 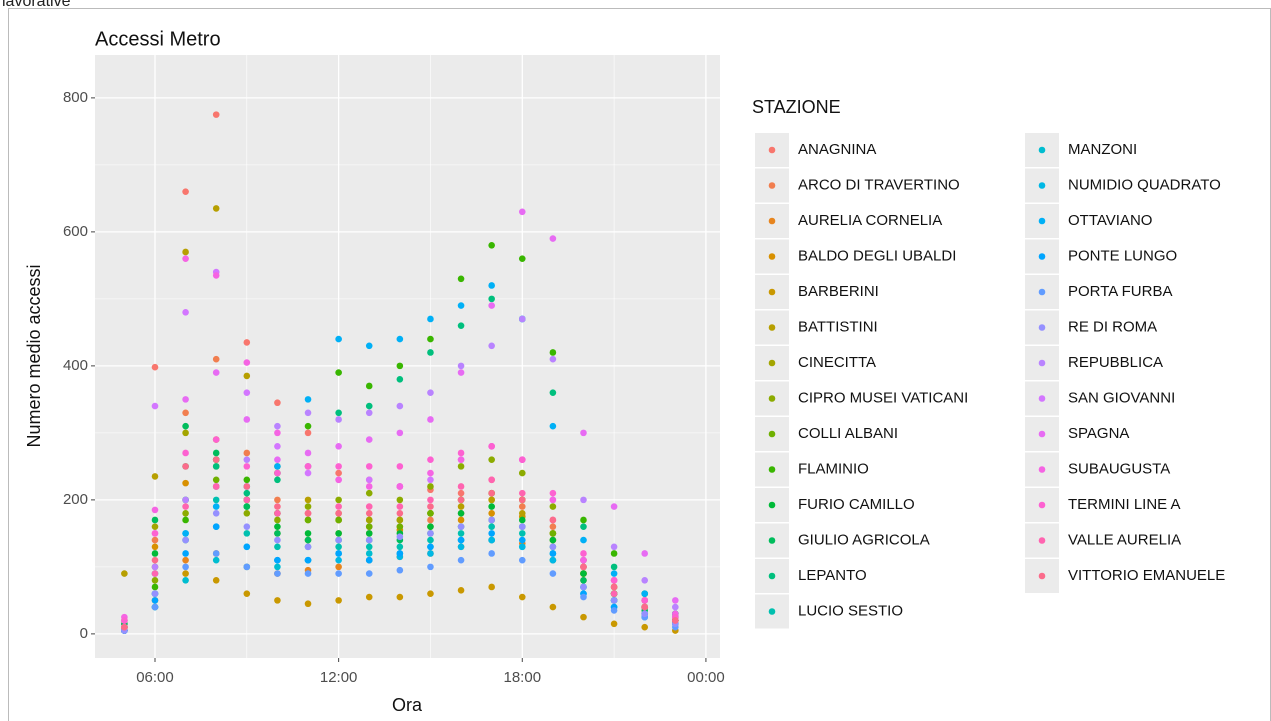 What do you see at coordinates (1124, 539) in the screenshot?
I see `legend-label: VALLE AURELIA` at bounding box center [1124, 539].